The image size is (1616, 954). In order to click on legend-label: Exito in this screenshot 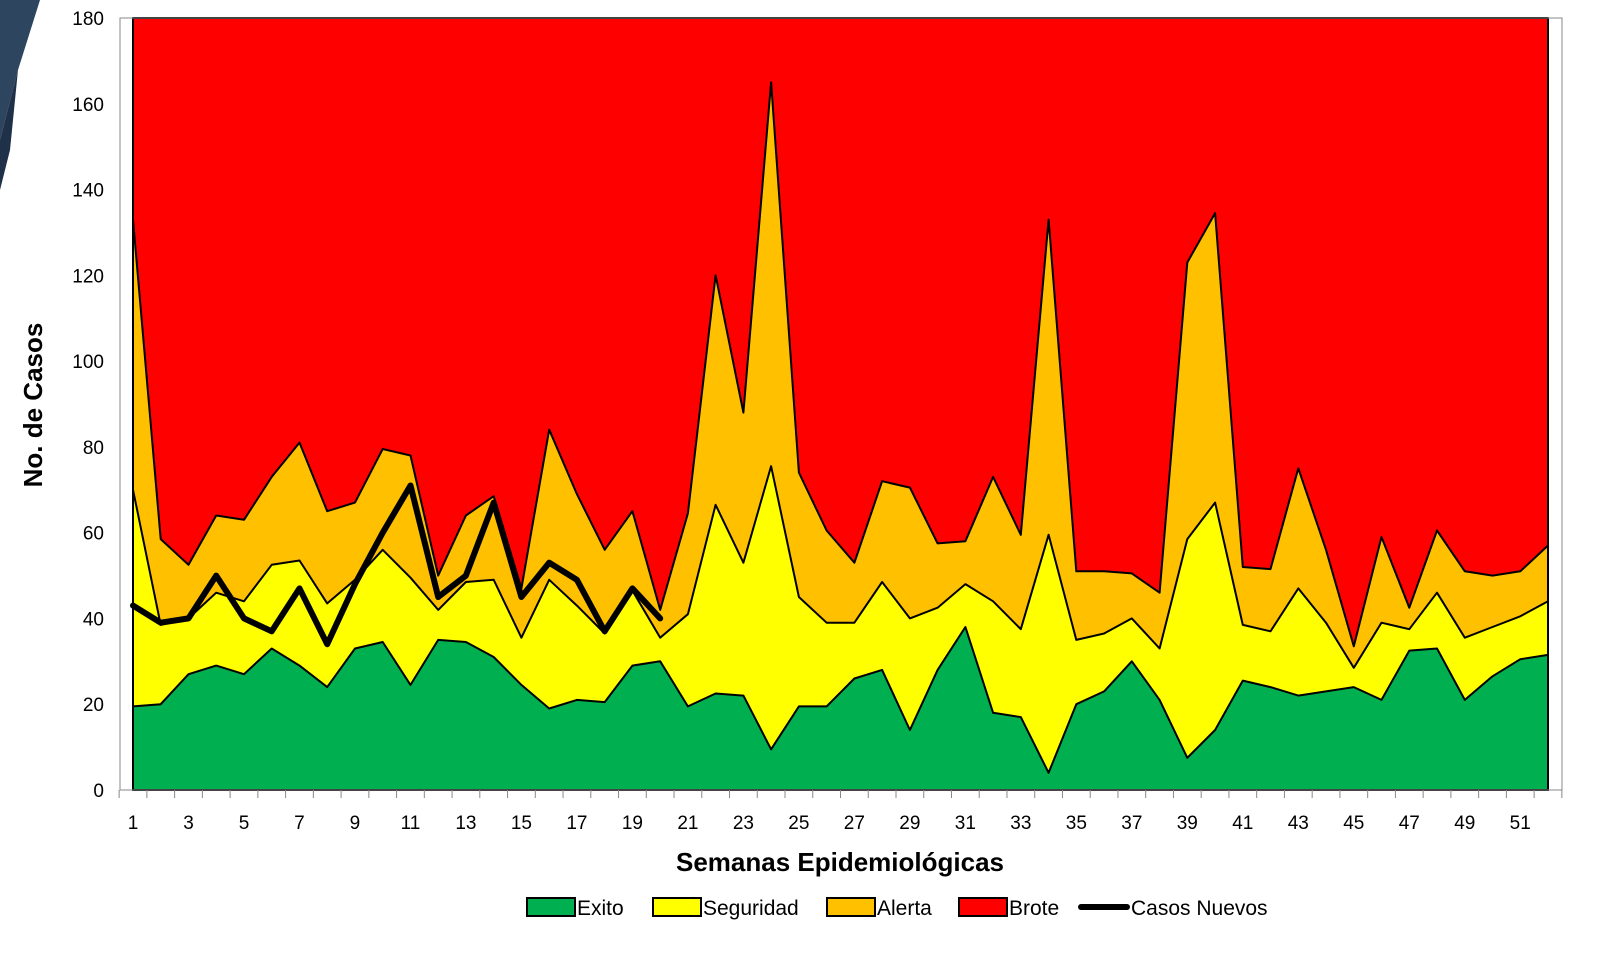, I will do `click(600, 908)`.